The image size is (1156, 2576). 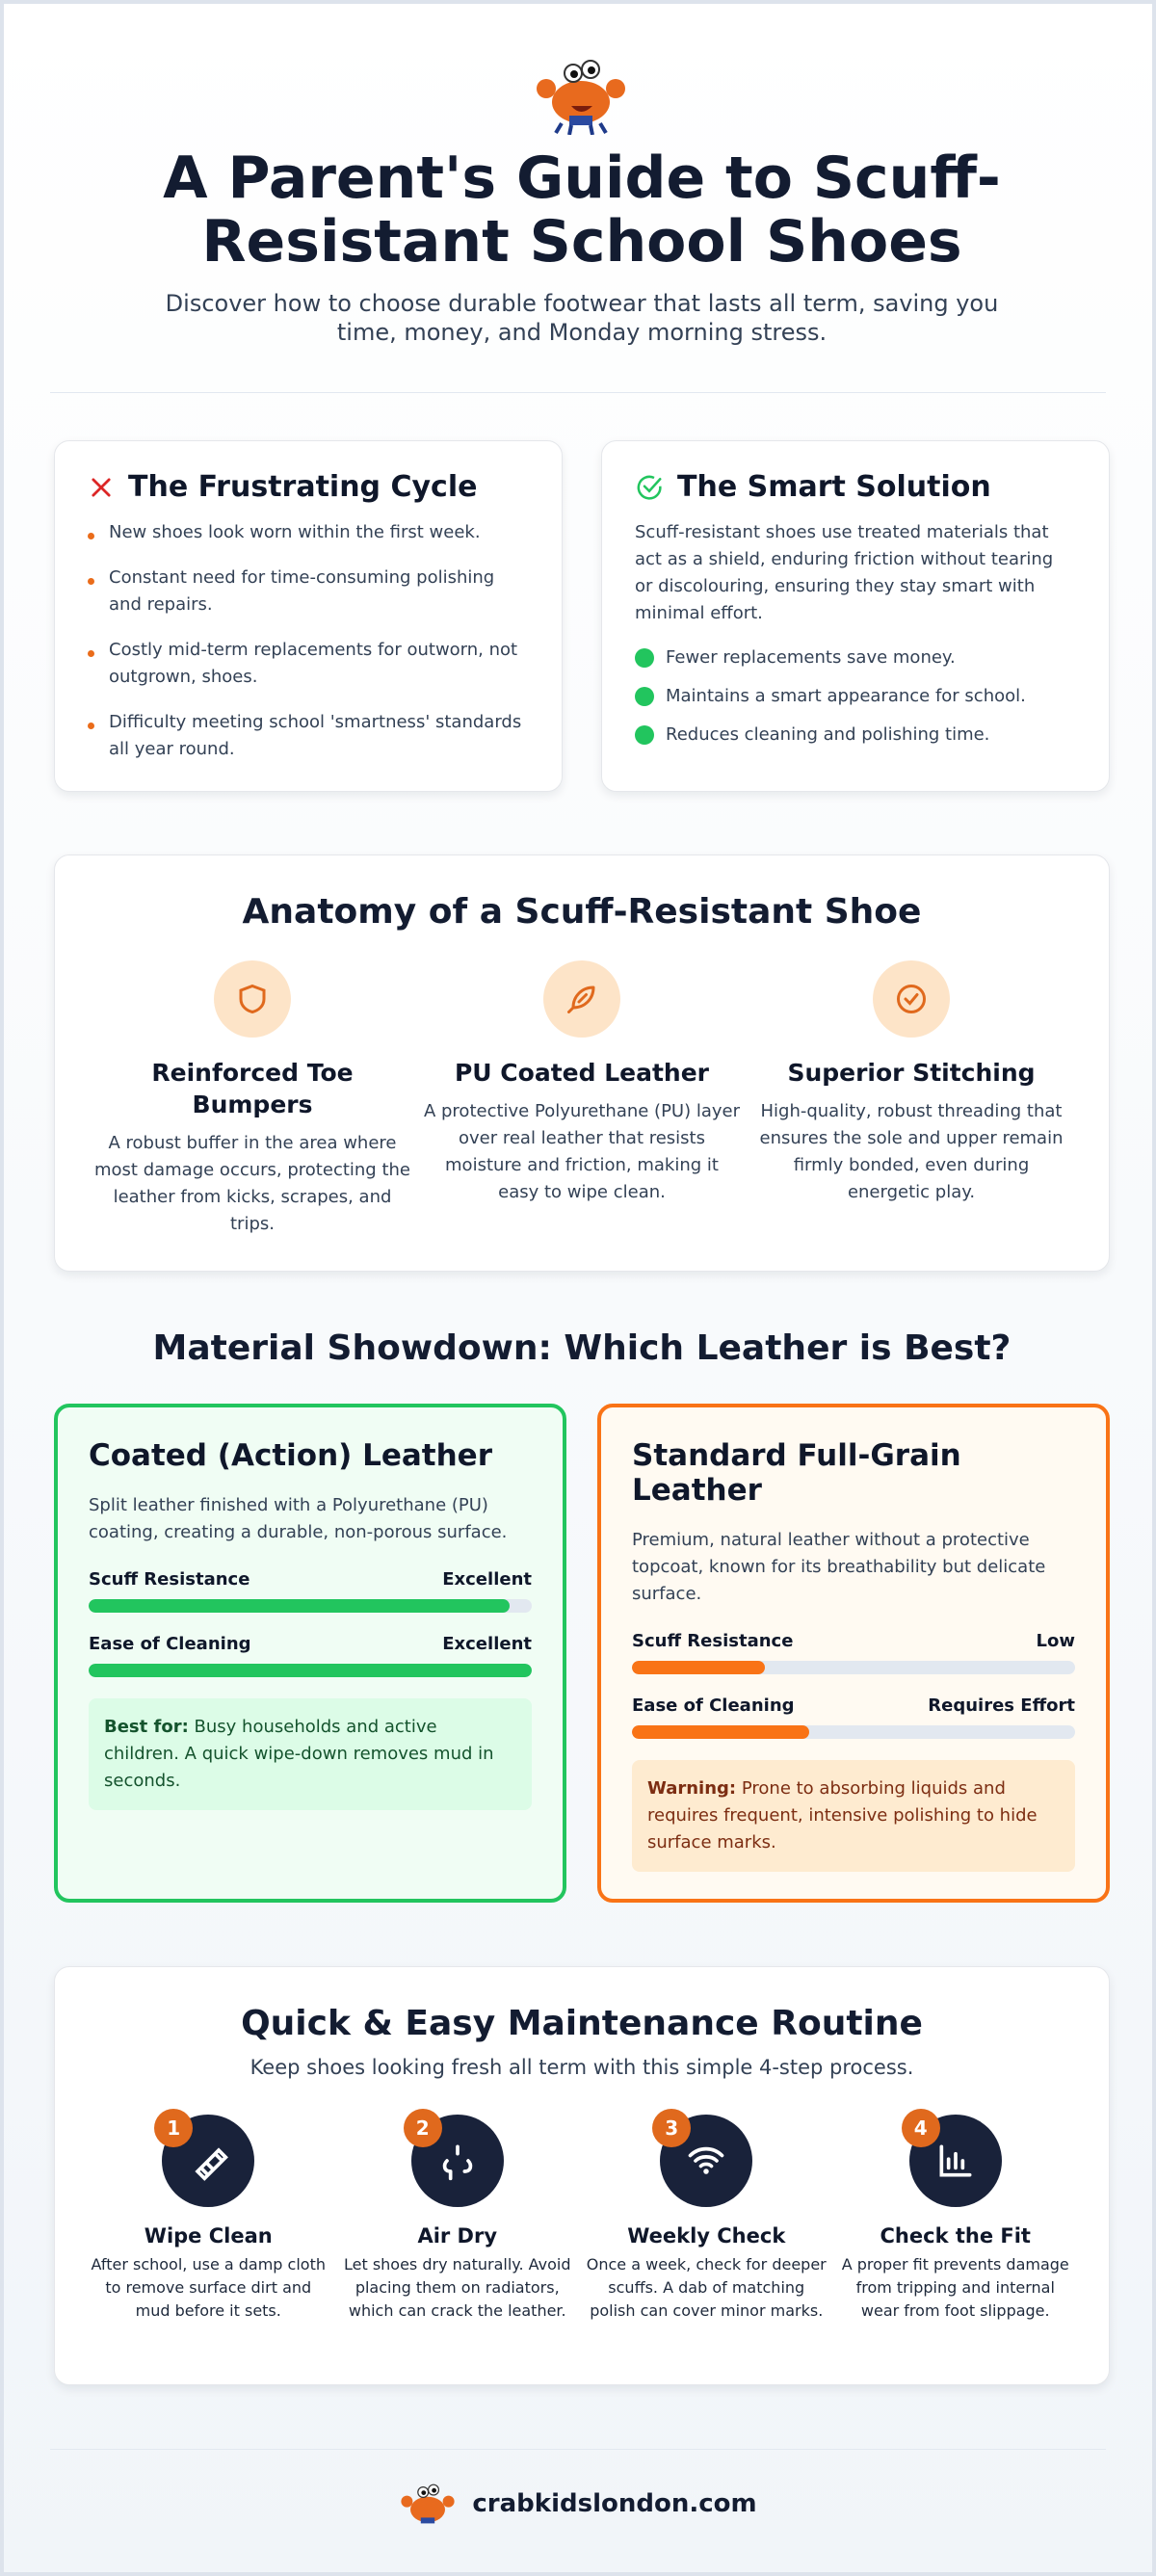 I want to click on step-number: 4, so click(x=920, y=2128).